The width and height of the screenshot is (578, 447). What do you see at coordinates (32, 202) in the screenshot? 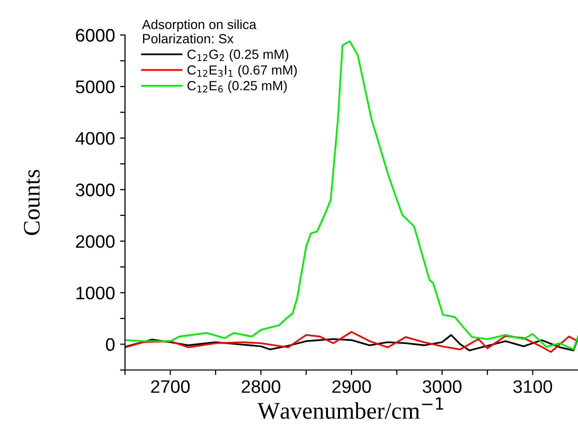
I see `y-axis-title: Counts` at bounding box center [32, 202].